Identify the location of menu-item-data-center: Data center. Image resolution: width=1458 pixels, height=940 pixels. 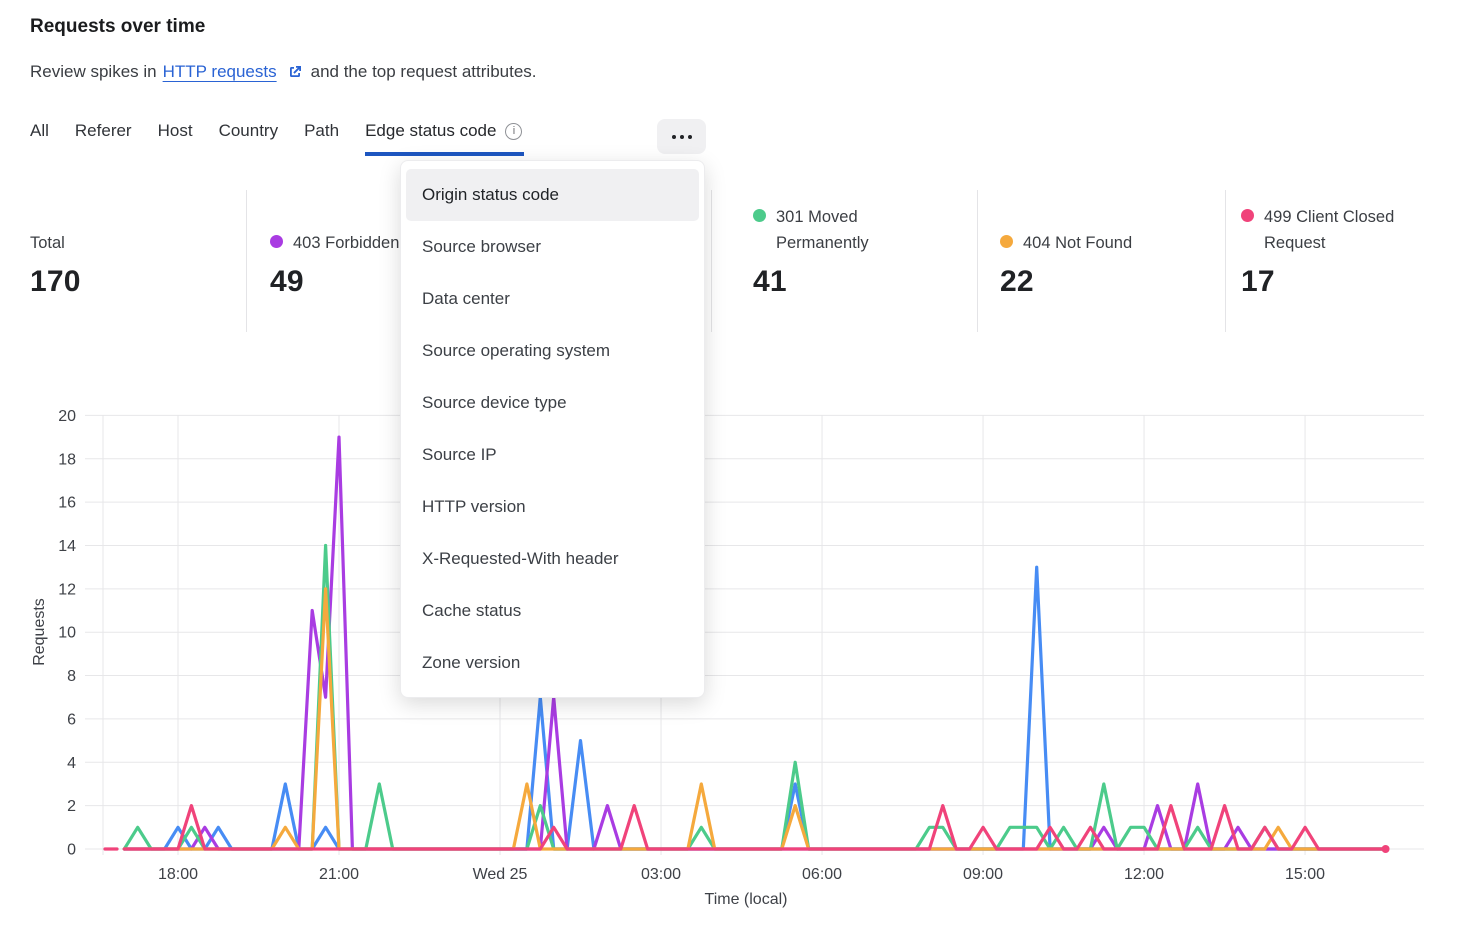
(466, 298).